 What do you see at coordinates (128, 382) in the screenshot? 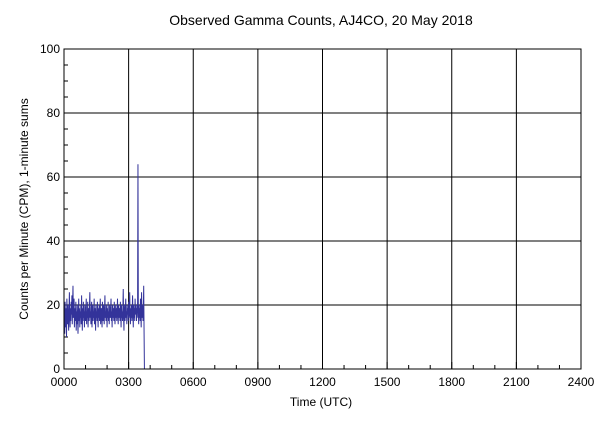
I see `x-tick-label-1: 0300` at bounding box center [128, 382].